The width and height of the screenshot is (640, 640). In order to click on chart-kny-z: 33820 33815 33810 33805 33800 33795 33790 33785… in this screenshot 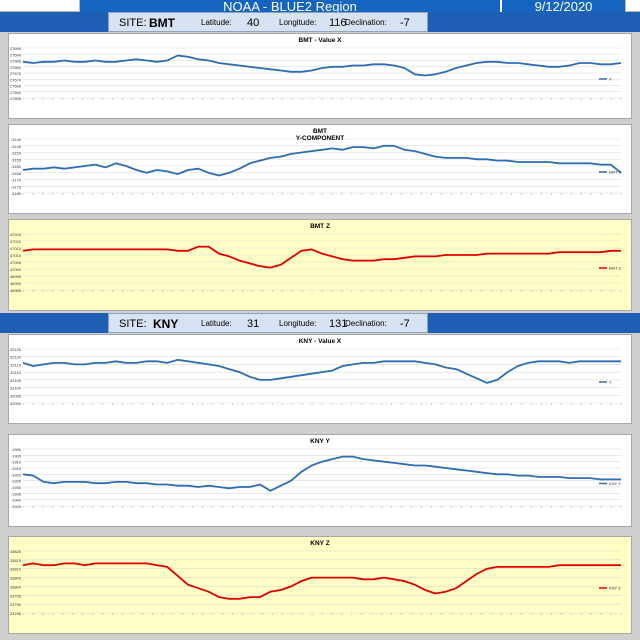, I will do `click(320, 585)`.